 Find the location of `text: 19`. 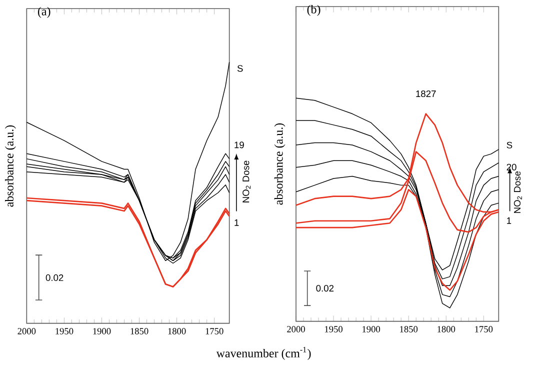

text: 19 is located at coordinates (239, 145).